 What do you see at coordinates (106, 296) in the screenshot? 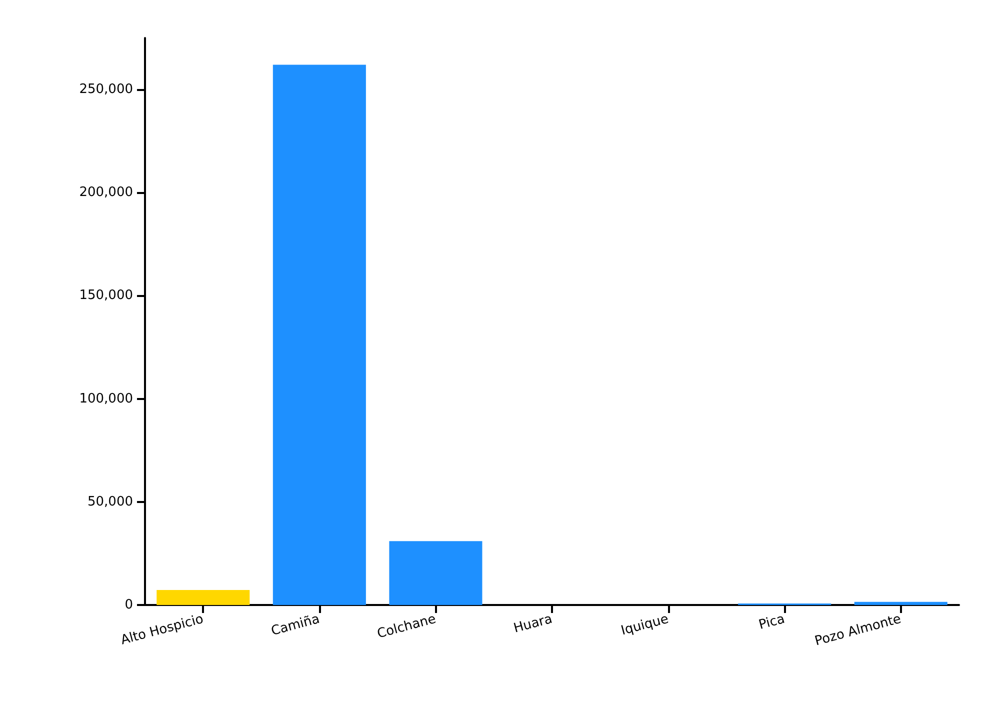
I see `y-tick-label: 150,000` at bounding box center [106, 296].